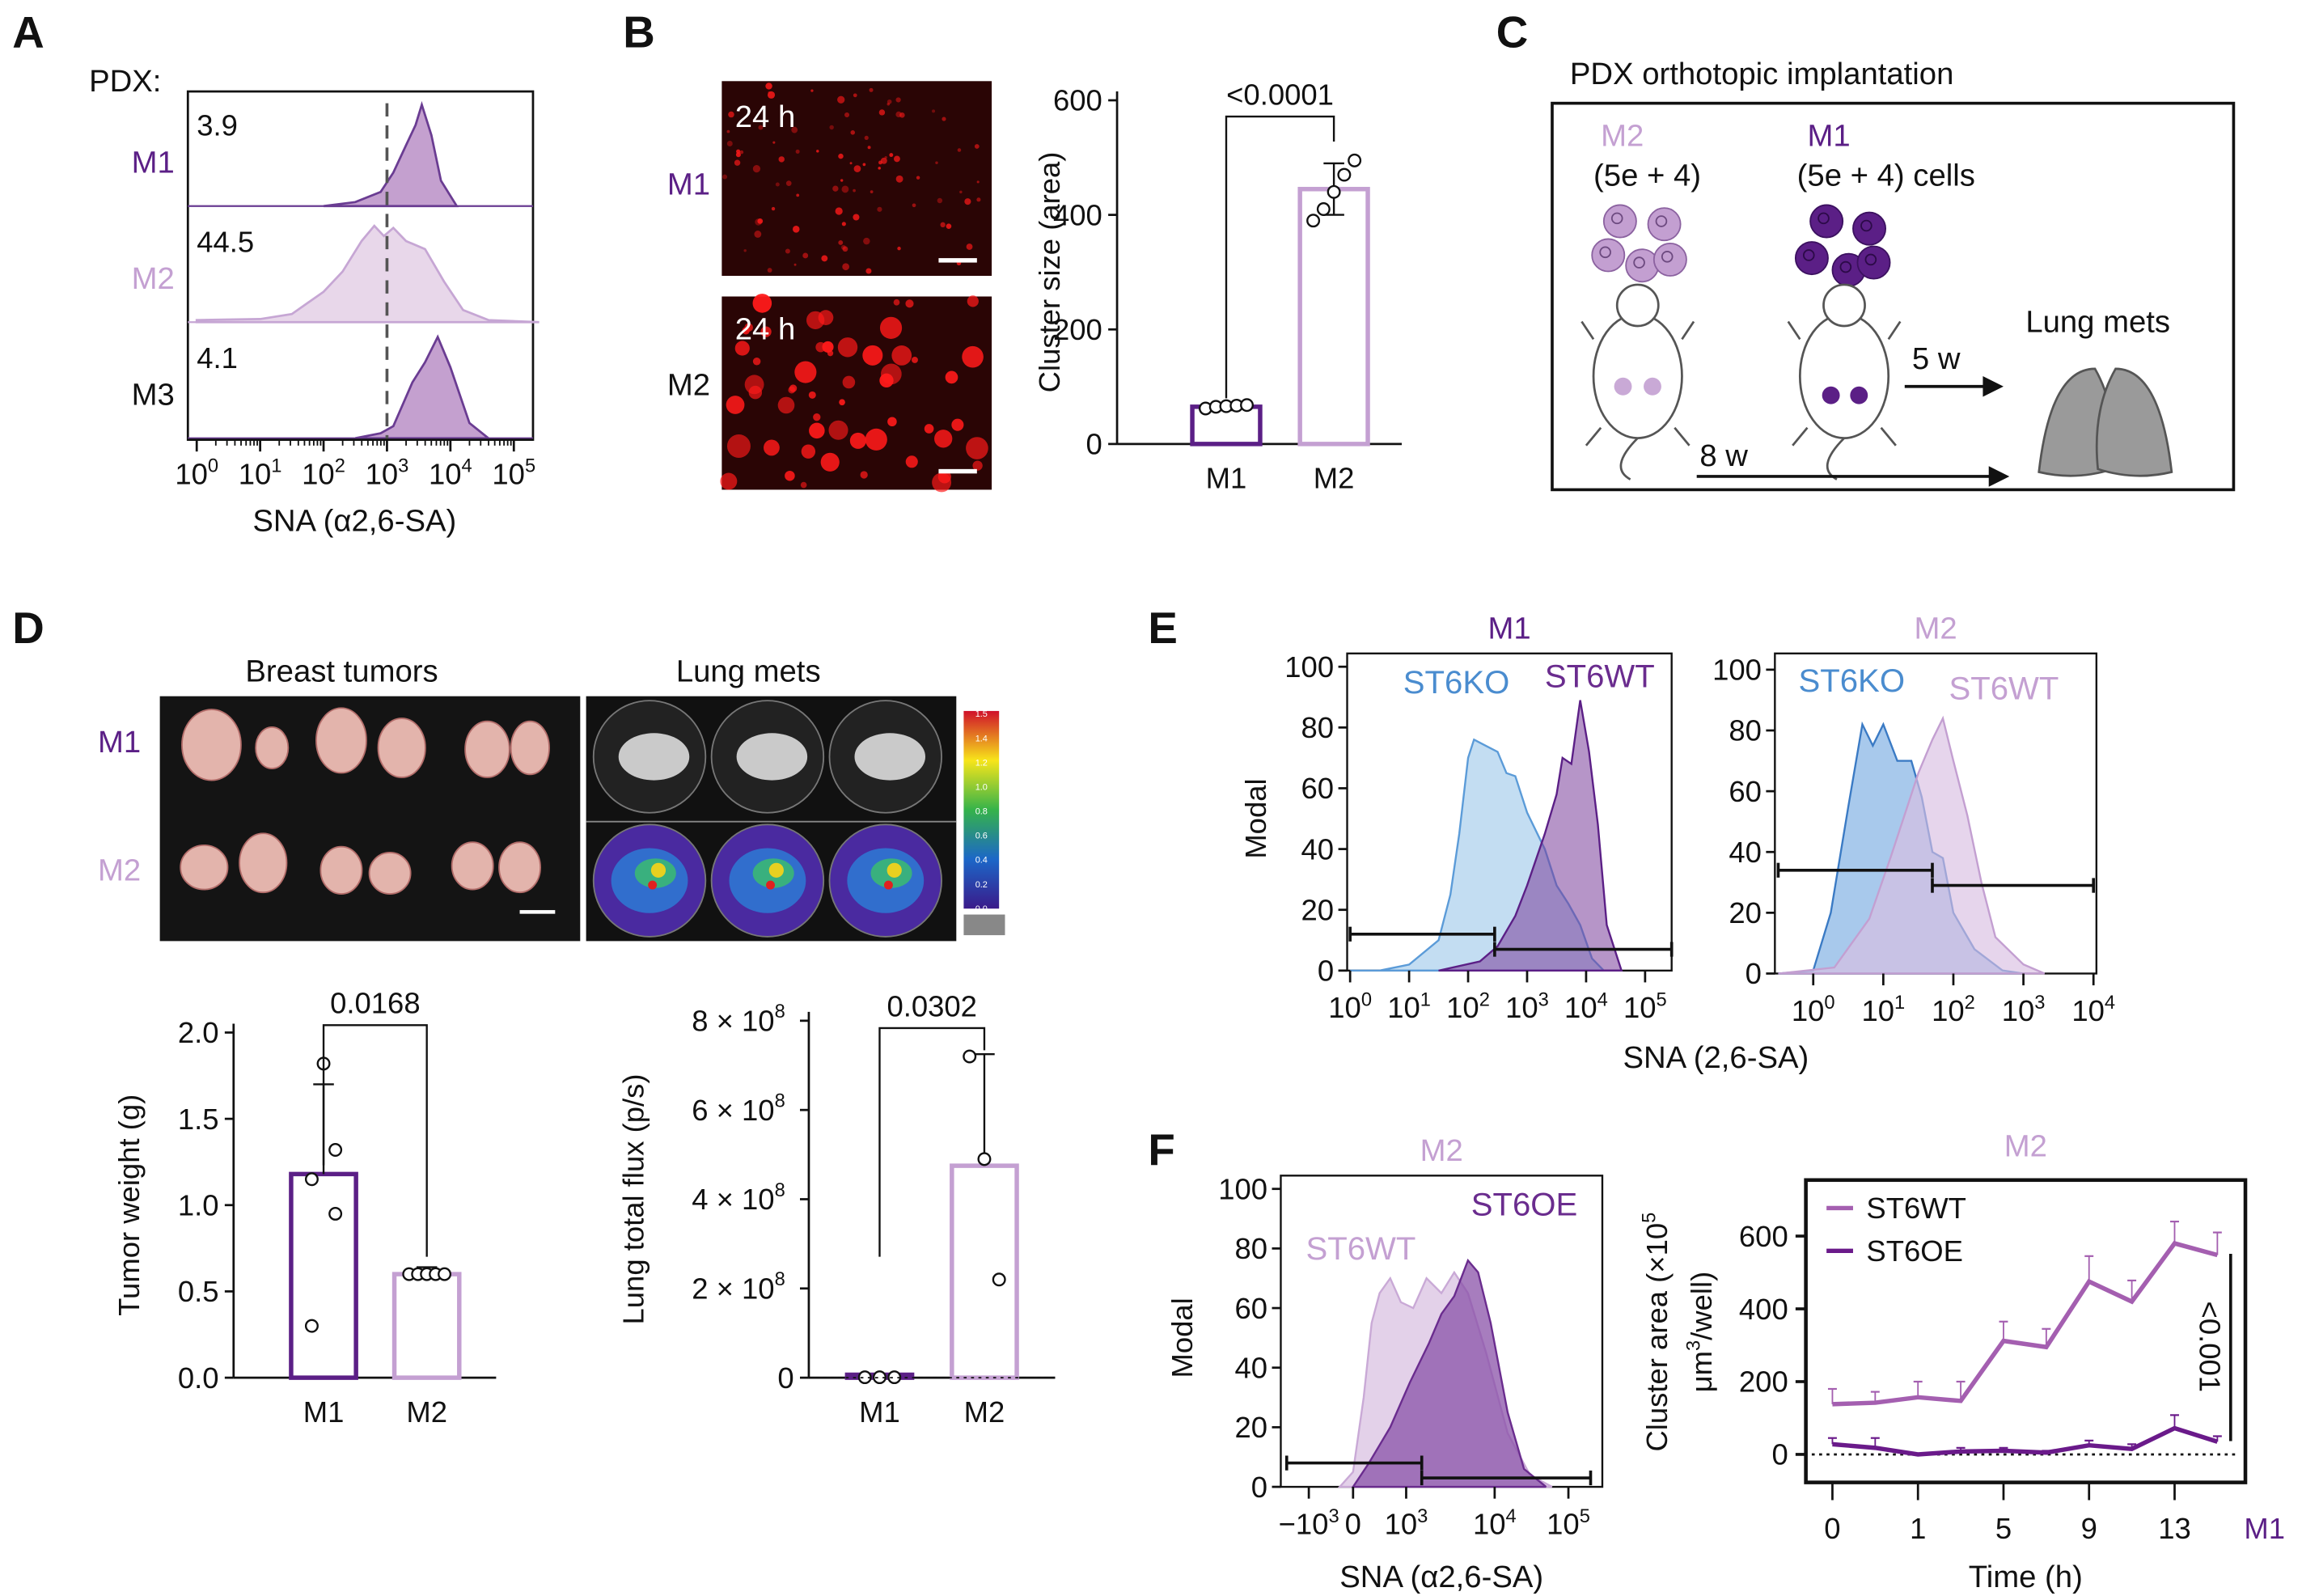  I want to click on m2-group-label: M2, so click(1622, 136).